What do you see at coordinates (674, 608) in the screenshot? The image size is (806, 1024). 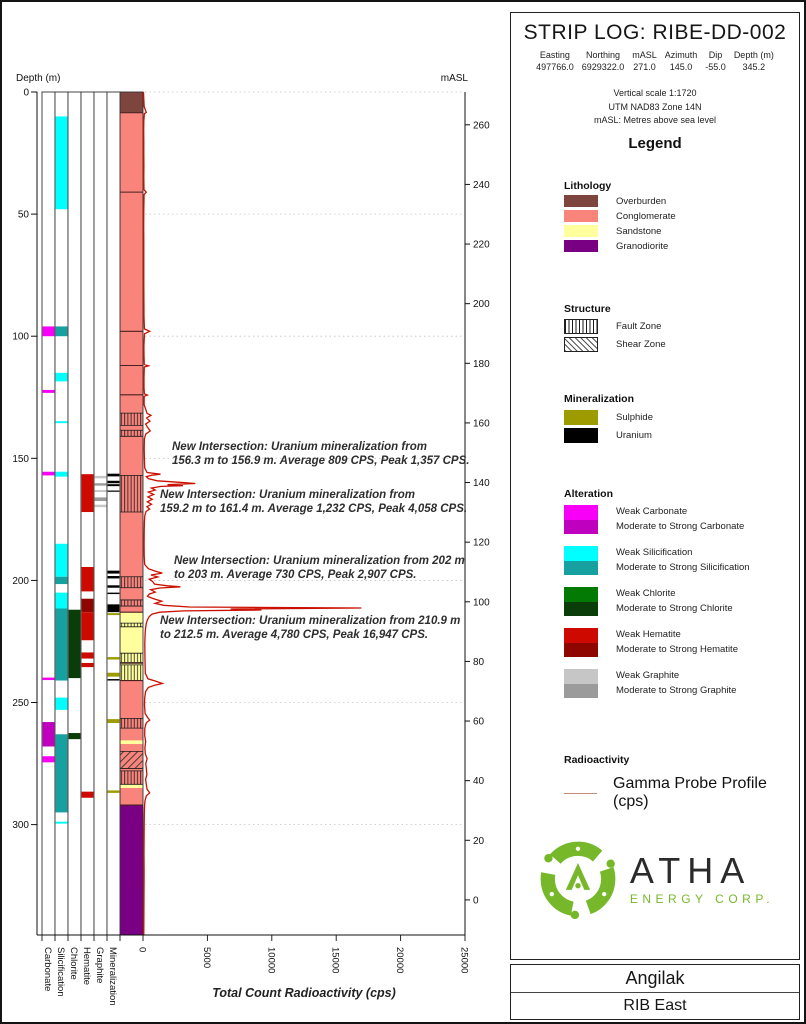 I see `strong-label: Moderate to Strong Chlorite` at bounding box center [674, 608].